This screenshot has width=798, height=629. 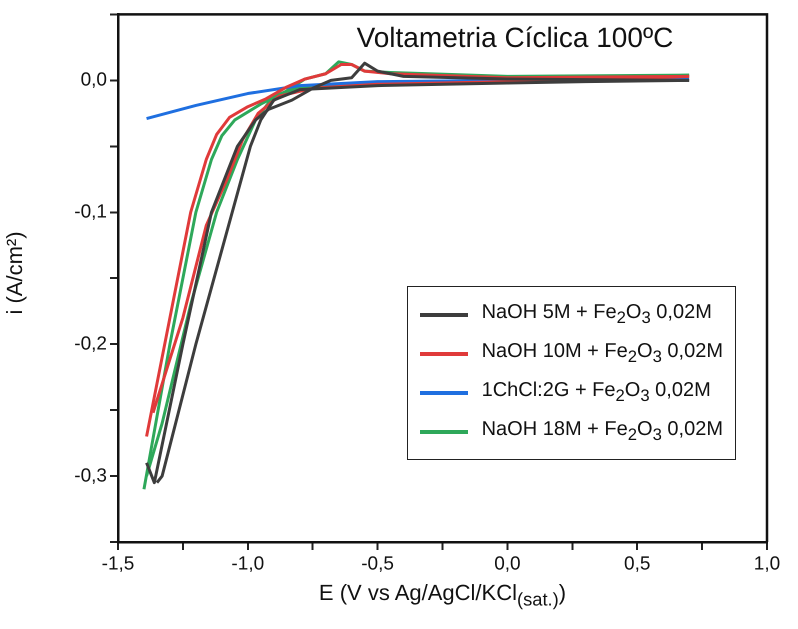 I want to click on x-axis-title: E (V vs Ag/AgCl/KCl$_{(sat.)}$), so click(x=443, y=595).